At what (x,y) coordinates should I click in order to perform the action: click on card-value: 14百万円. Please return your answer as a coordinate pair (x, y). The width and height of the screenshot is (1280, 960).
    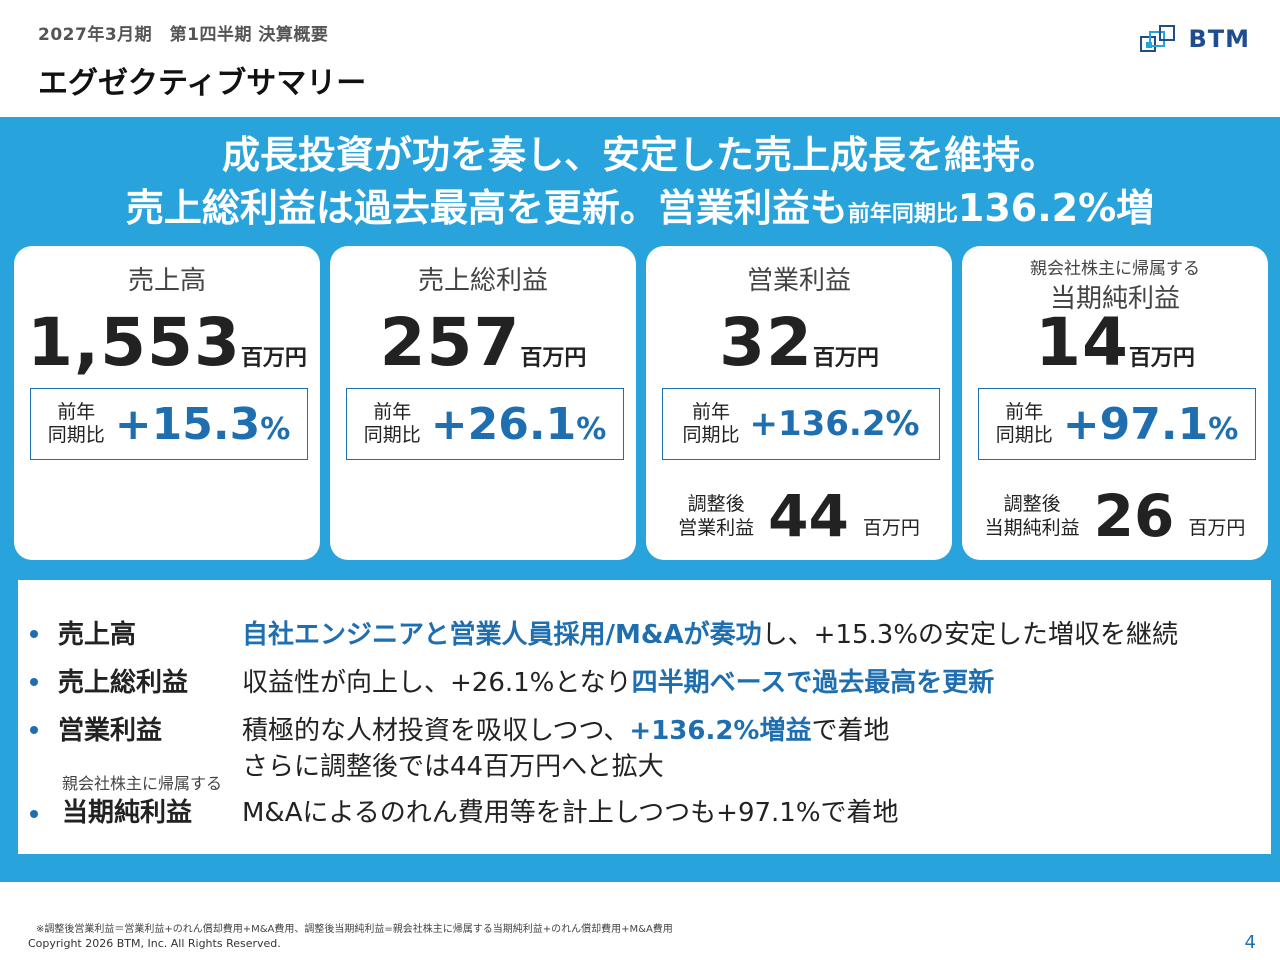
    Looking at the image, I should click on (1115, 342).